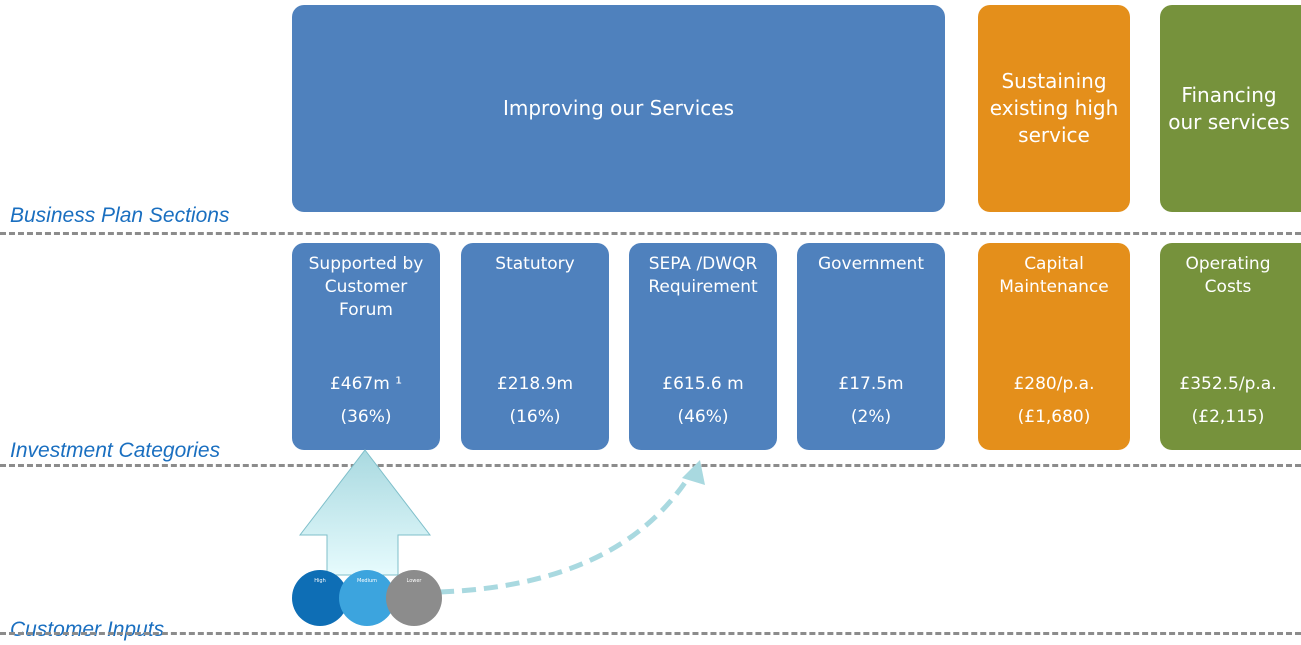 The height and width of the screenshot is (645, 1301). What do you see at coordinates (1054, 275) in the screenshot?
I see `category-title: Capital Maintenance` at bounding box center [1054, 275].